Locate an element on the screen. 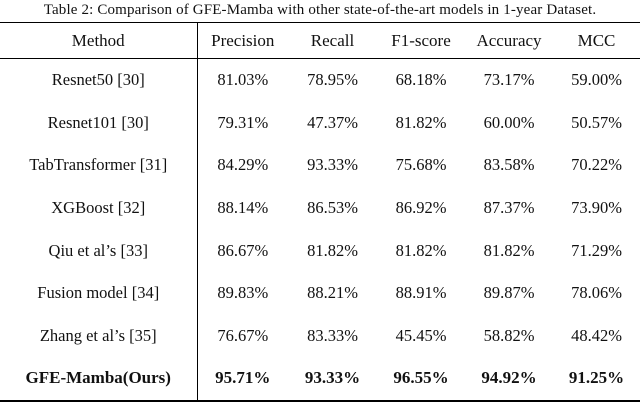 The height and width of the screenshot is (403, 640). value-cell: 50.57% is located at coordinates (596, 122).